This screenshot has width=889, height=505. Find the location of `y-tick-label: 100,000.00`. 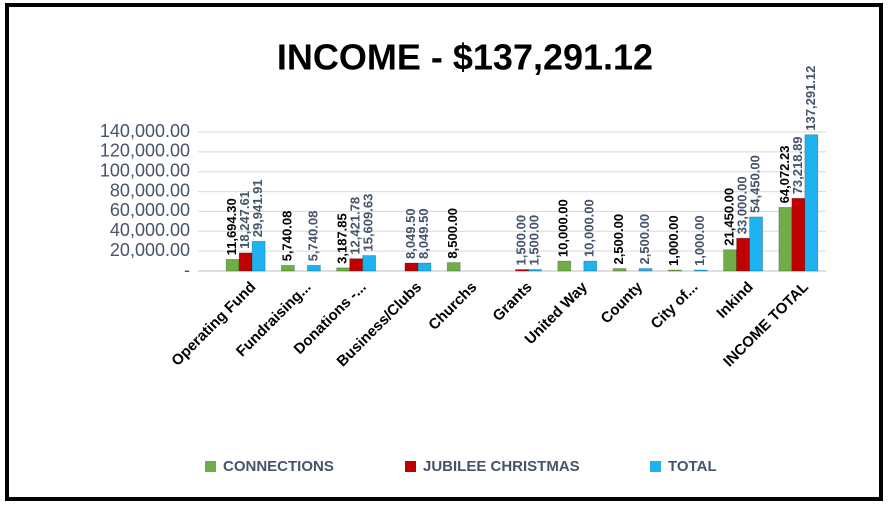

y-tick-label: 100,000.00 is located at coordinates (145, 170).